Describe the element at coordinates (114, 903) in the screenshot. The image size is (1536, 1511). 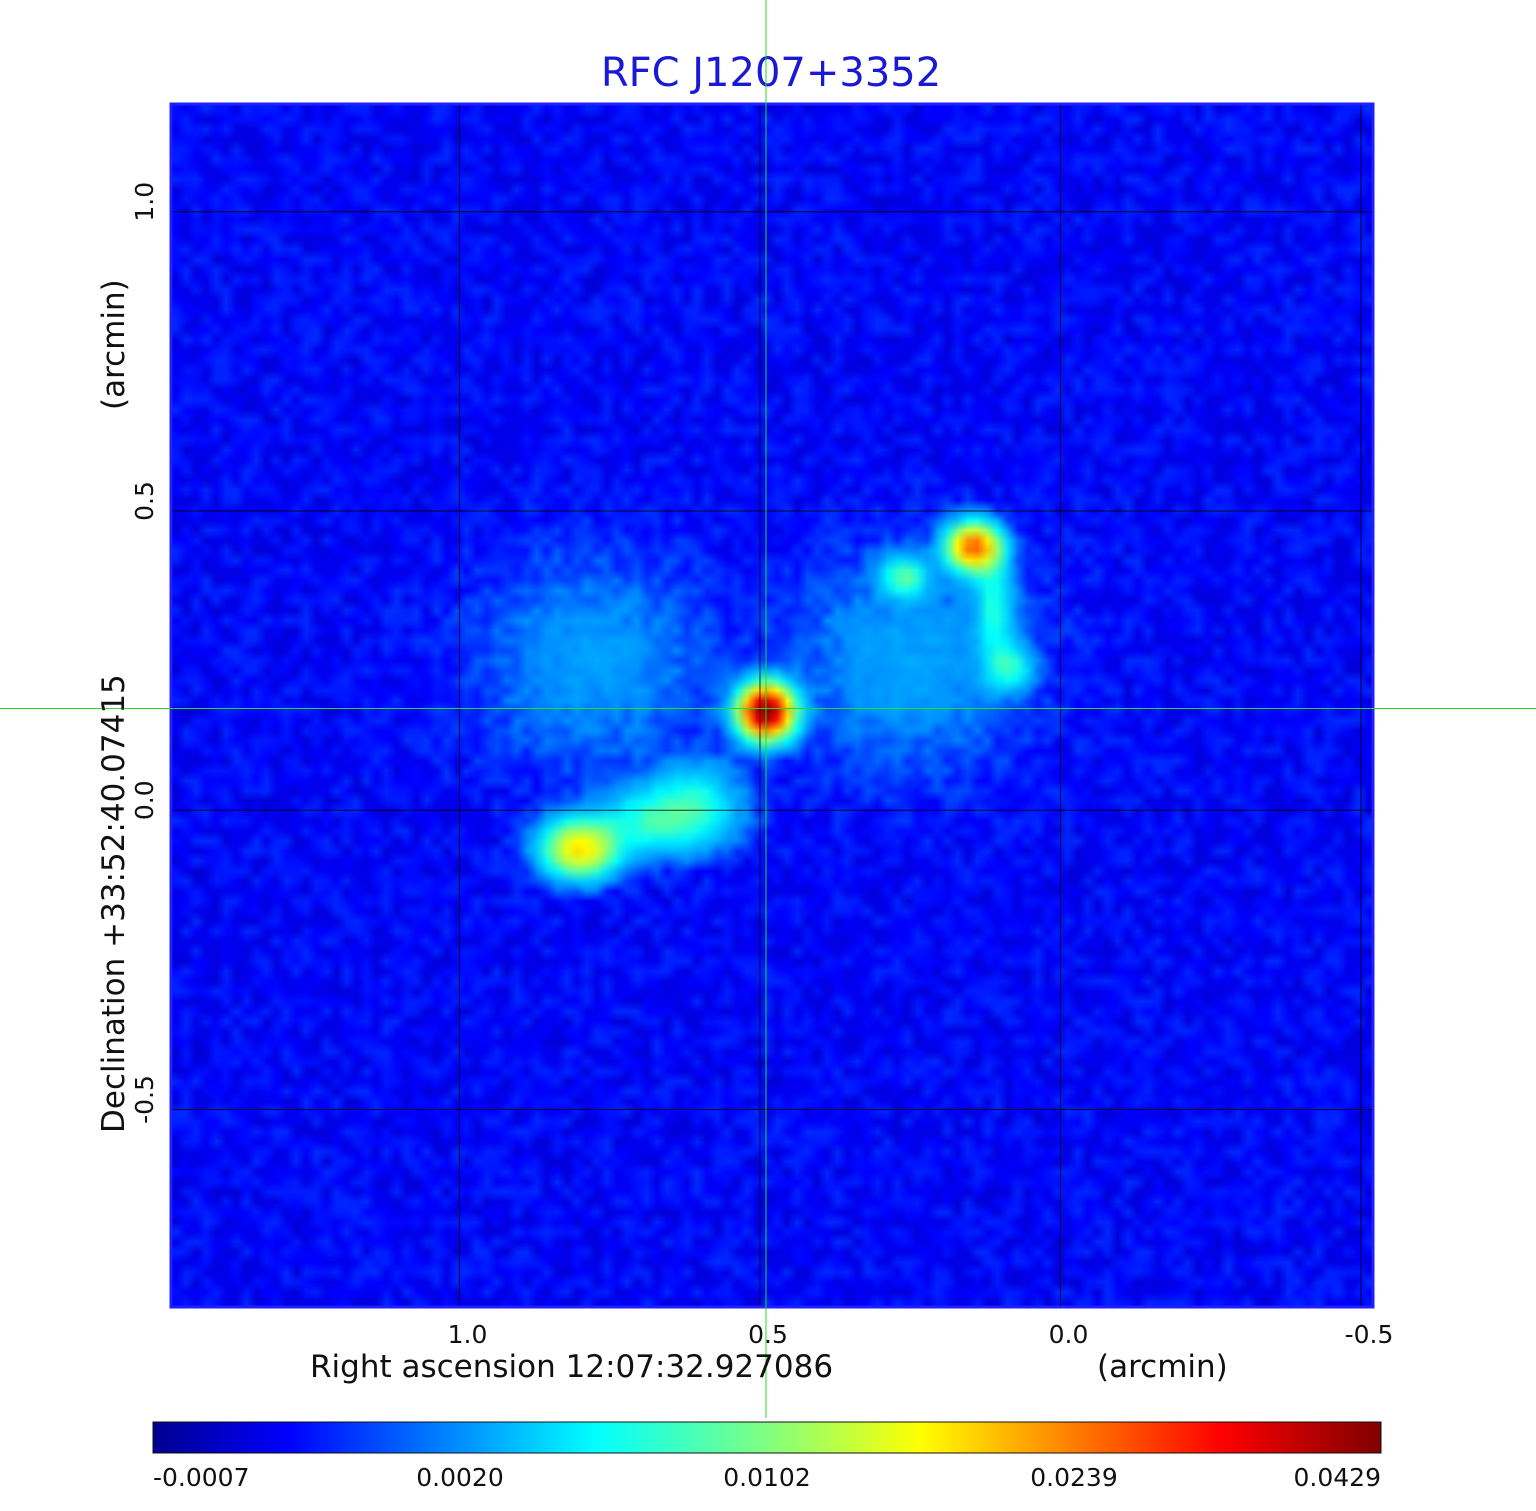
I see `y-axis-label: Declination +33:52:40.07415` at that location.